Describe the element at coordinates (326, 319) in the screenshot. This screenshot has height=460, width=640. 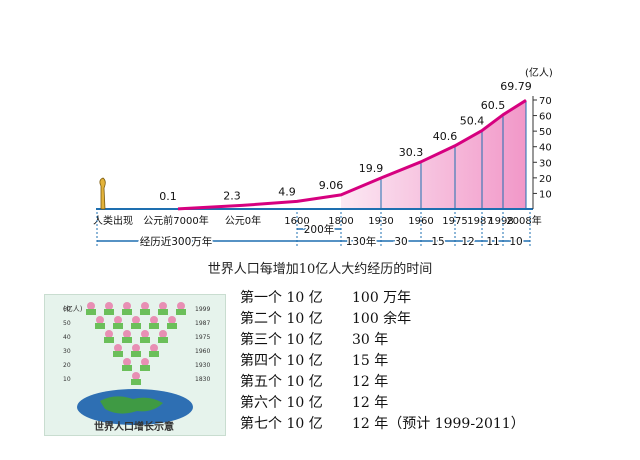
I see `list-item: 第二个 10 亿 100 余年` at that location.